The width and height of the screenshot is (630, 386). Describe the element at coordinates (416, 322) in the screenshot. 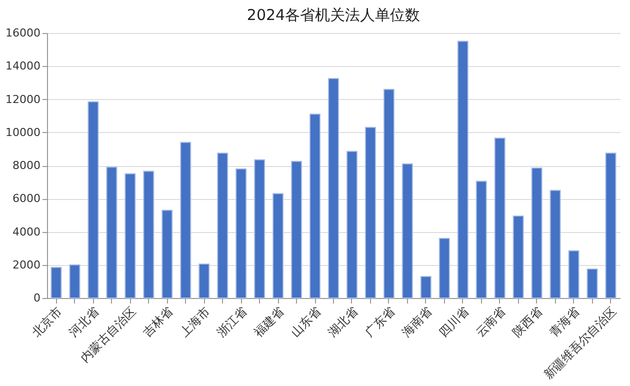

I see `x-tick-label: 海南省` at that location.